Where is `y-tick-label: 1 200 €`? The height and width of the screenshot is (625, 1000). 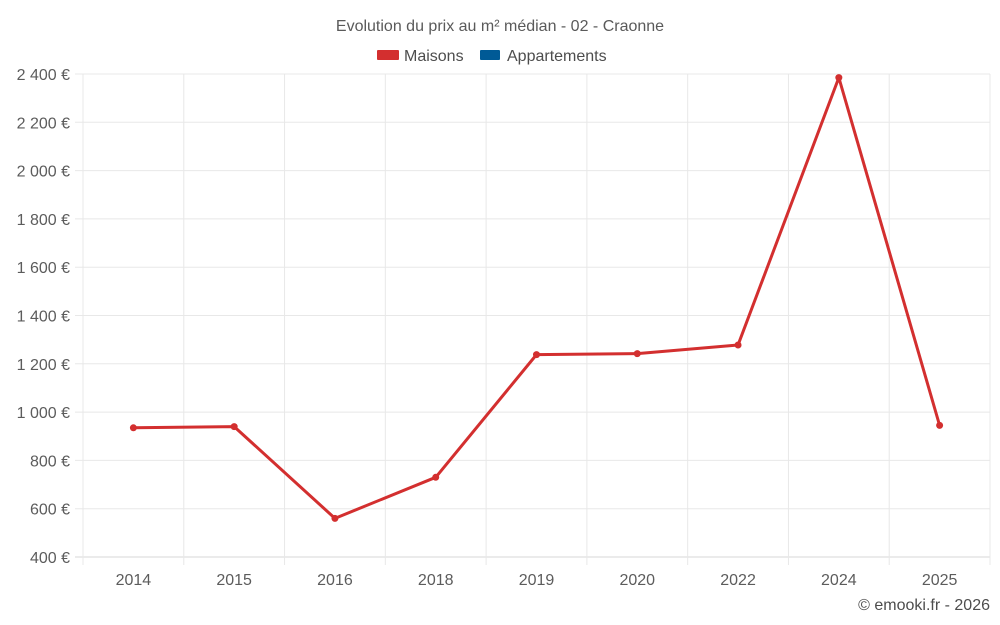 y-tick-label: 1 200 € is located at coordinates (43, 365).